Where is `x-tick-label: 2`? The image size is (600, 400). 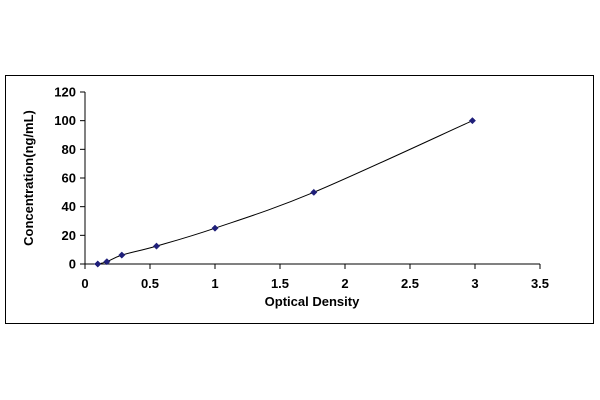
x-tick-label: 2 is located at coordinates (344, 283).